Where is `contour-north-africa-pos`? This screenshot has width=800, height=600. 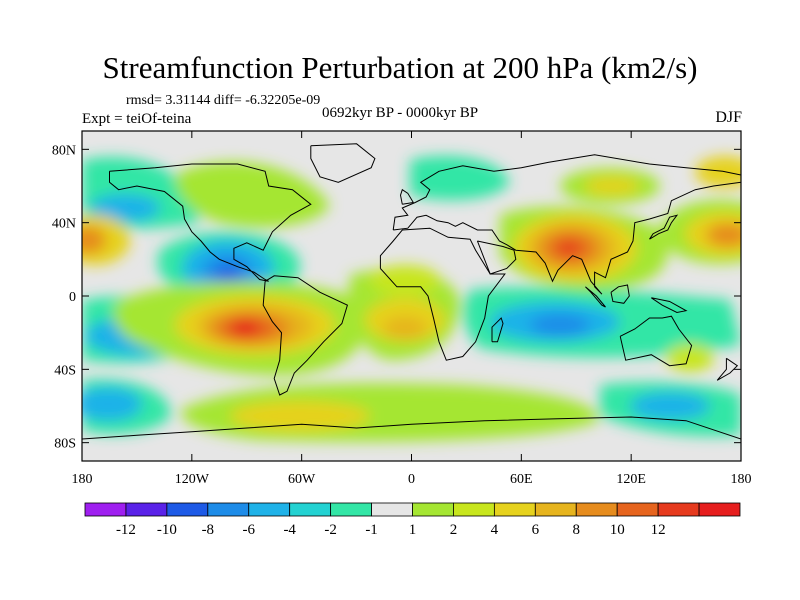 contour-north-africa-pos is located at coordinates (405, 280).